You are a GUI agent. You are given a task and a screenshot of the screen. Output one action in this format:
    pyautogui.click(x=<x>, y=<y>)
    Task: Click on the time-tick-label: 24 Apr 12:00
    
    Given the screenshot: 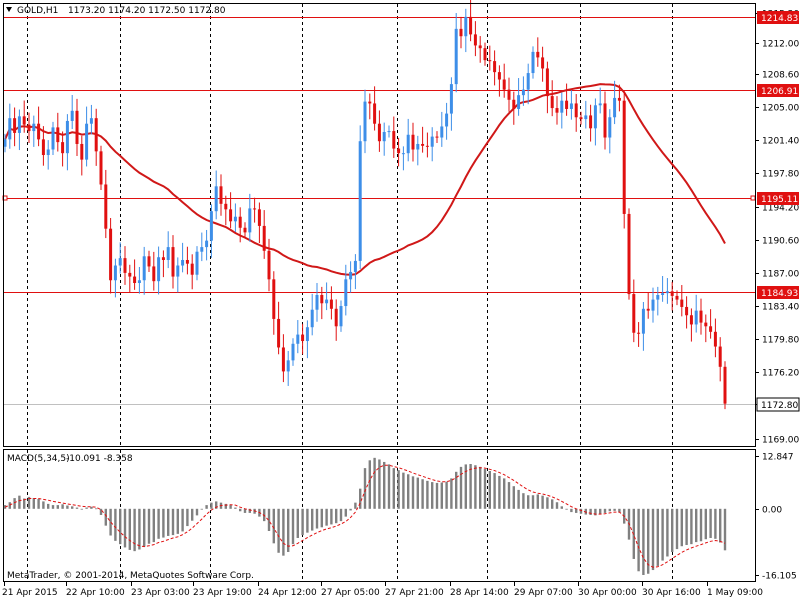 What is the action you would take?
    pyautogui.click(x=287, y=593)
    